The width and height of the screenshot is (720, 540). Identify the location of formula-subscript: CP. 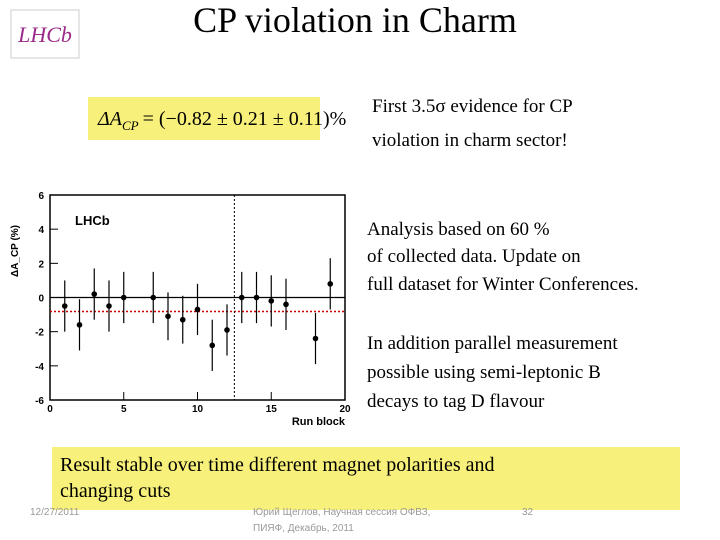
(130, 125).